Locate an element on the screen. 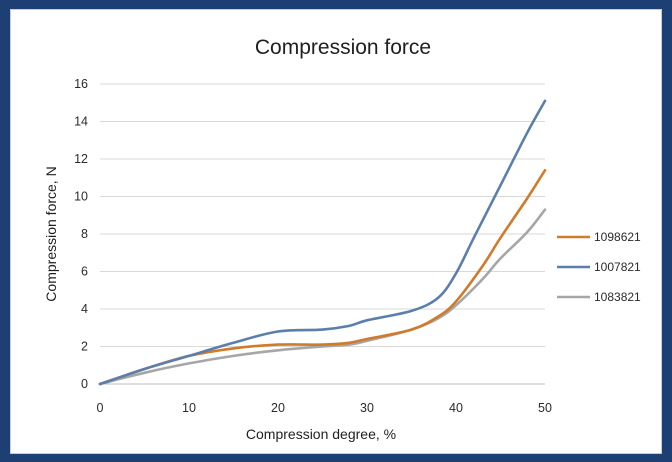  legend-label-1007821: 1007821 is located at coordinates (617, 267).